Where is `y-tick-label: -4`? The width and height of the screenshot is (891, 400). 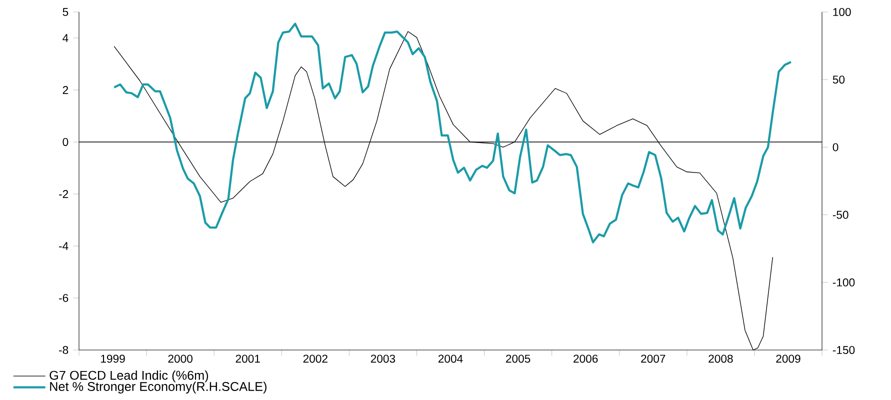 y-tick-label: -4 is located at coordinates (63, 246).